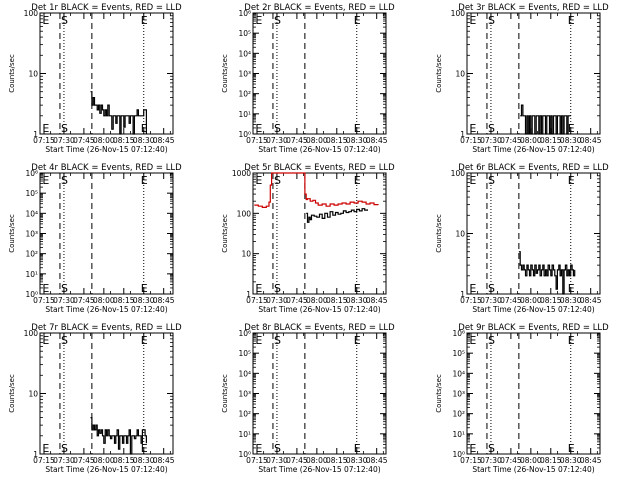 Image resolution: width=640 pixels, height=480 pixels. Describe the element at coordinates (106, 168) in the screenshot. I see `chart-title: Det 4r BLACK = Events, RED = LLD` at that location.